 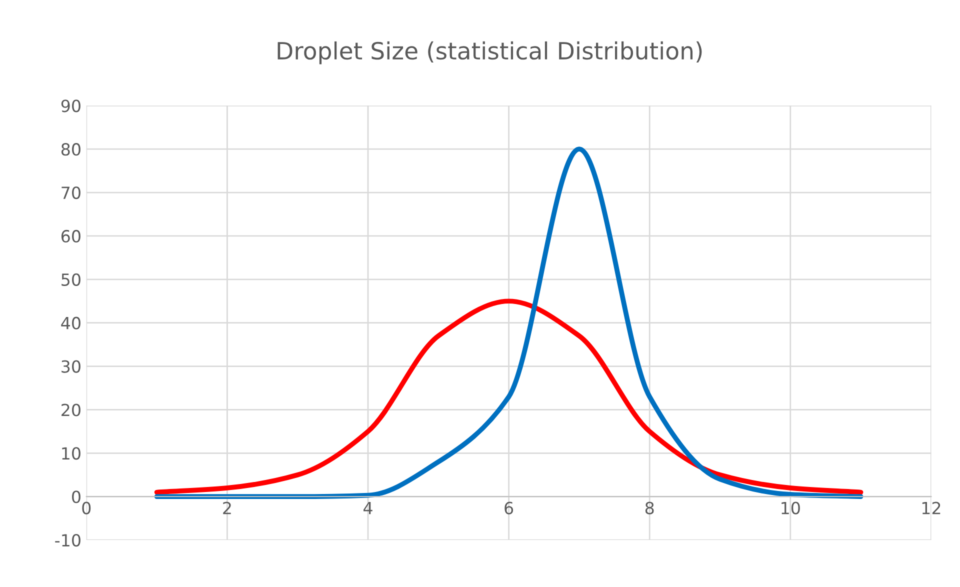 What do you see at coordinates (71, 453) in the screenshot?
I see `y-tick-label: 10` at bounding box center [71, 453].